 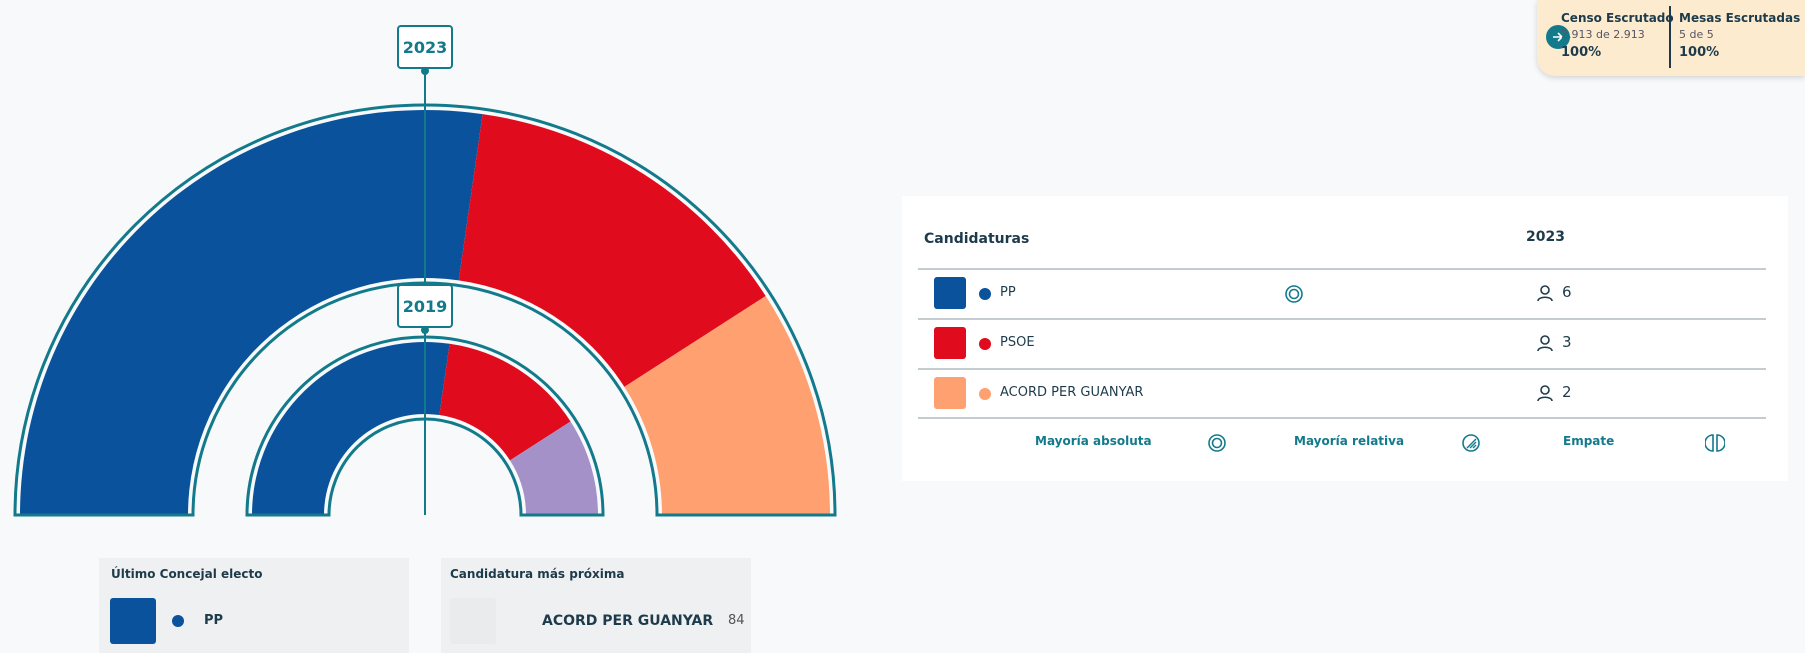 I want to click on census-count: 2.913 de 2.913, so click(x=1603, y=34).